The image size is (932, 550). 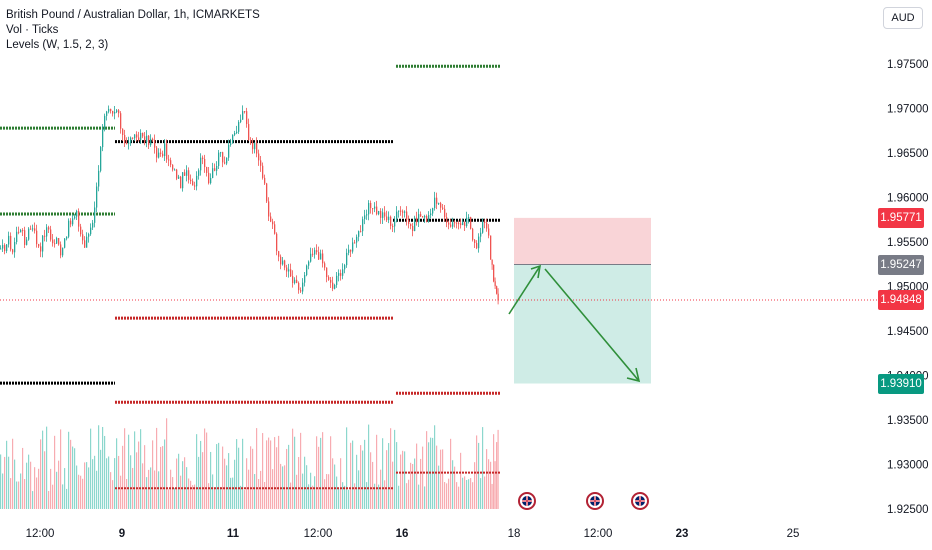 What do you see at coordinates (57, 45) in the screenshot?
I see `levels-indicator-label: Levels (W, 1.5, 2, 3)` at bounding box center [57, 45].